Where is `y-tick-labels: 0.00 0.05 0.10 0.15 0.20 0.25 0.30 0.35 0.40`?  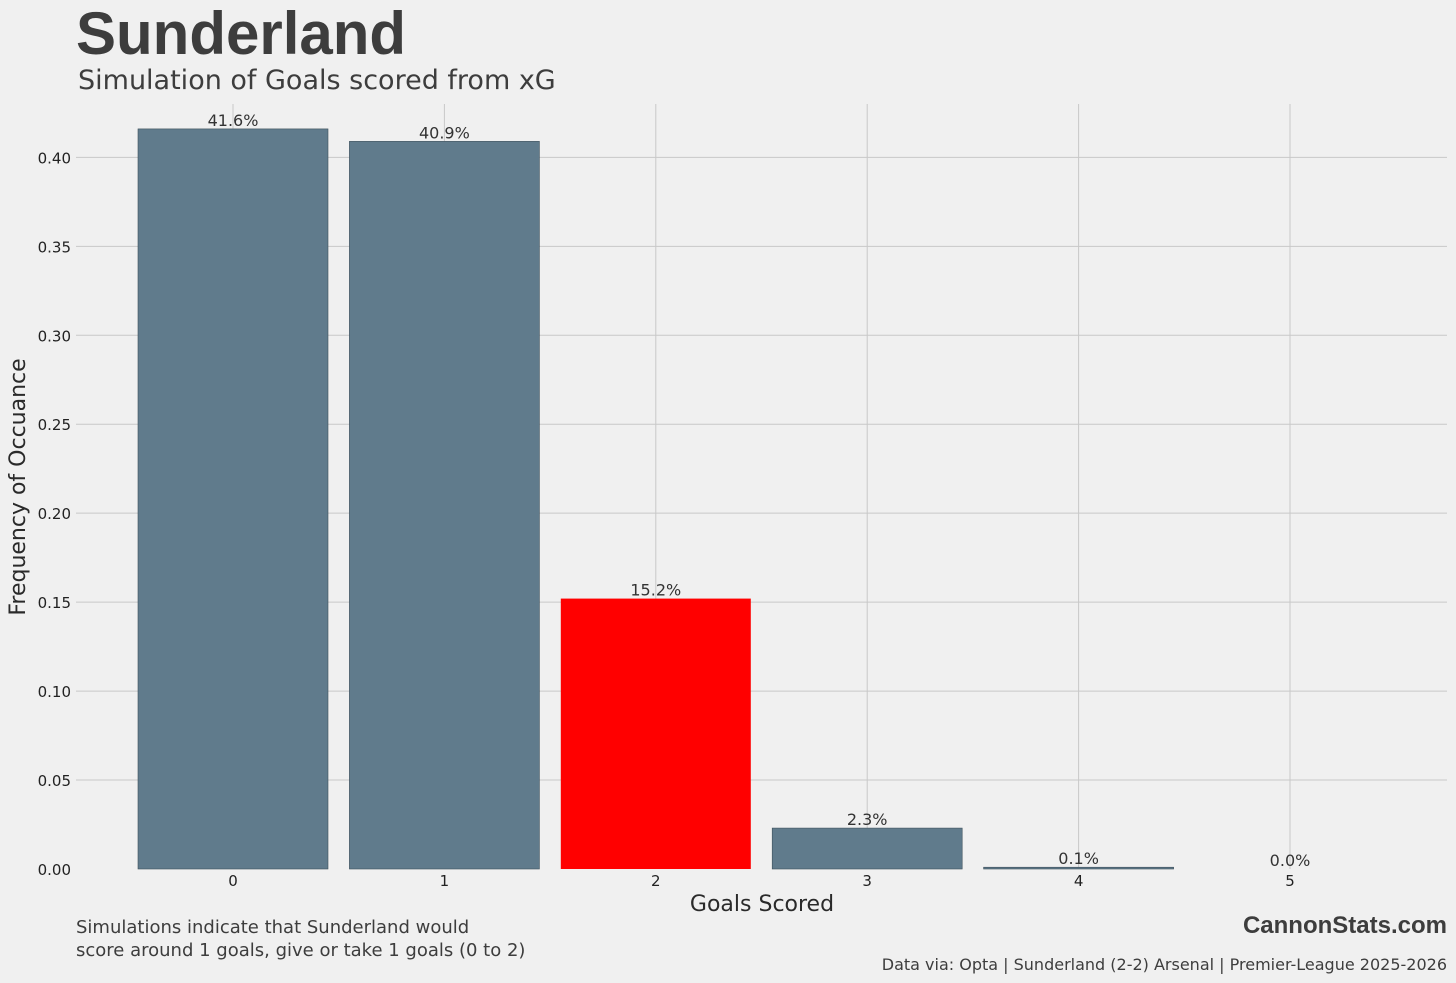
y-tick-labels: 0.00 0.05 0.10 0.15 0.20 0.25 0.30 0.35 0.40 is located at coordinates (54, 514).